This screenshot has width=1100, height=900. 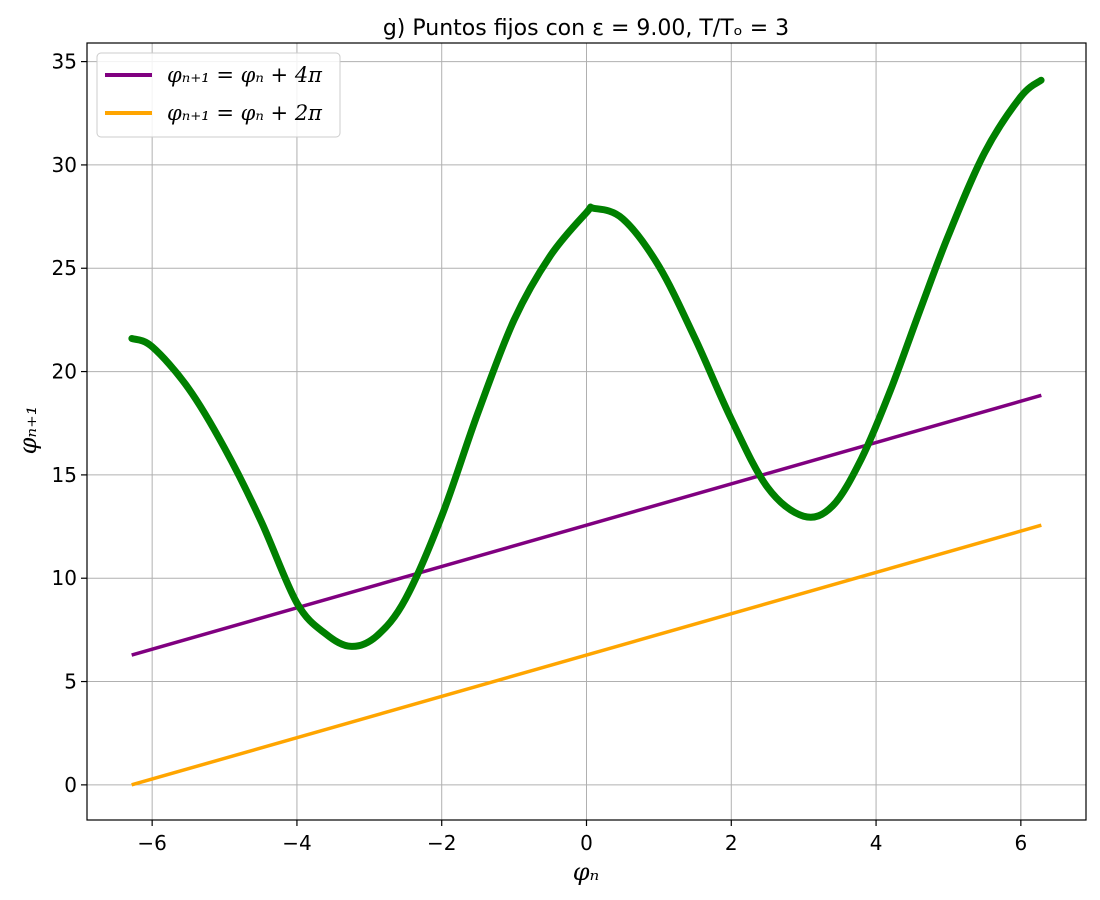 I want to click on y-tick-label: 5, so click(x=70, y=682).